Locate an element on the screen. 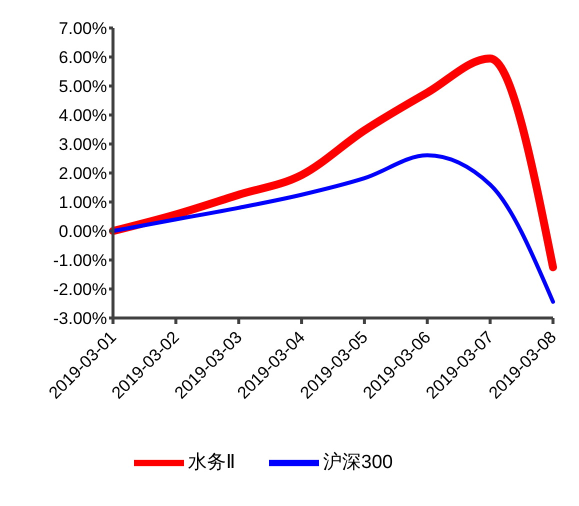 This screenshot has width=579, height=506. y-tick-label: 3.00% is located at coordinates (82, 144).